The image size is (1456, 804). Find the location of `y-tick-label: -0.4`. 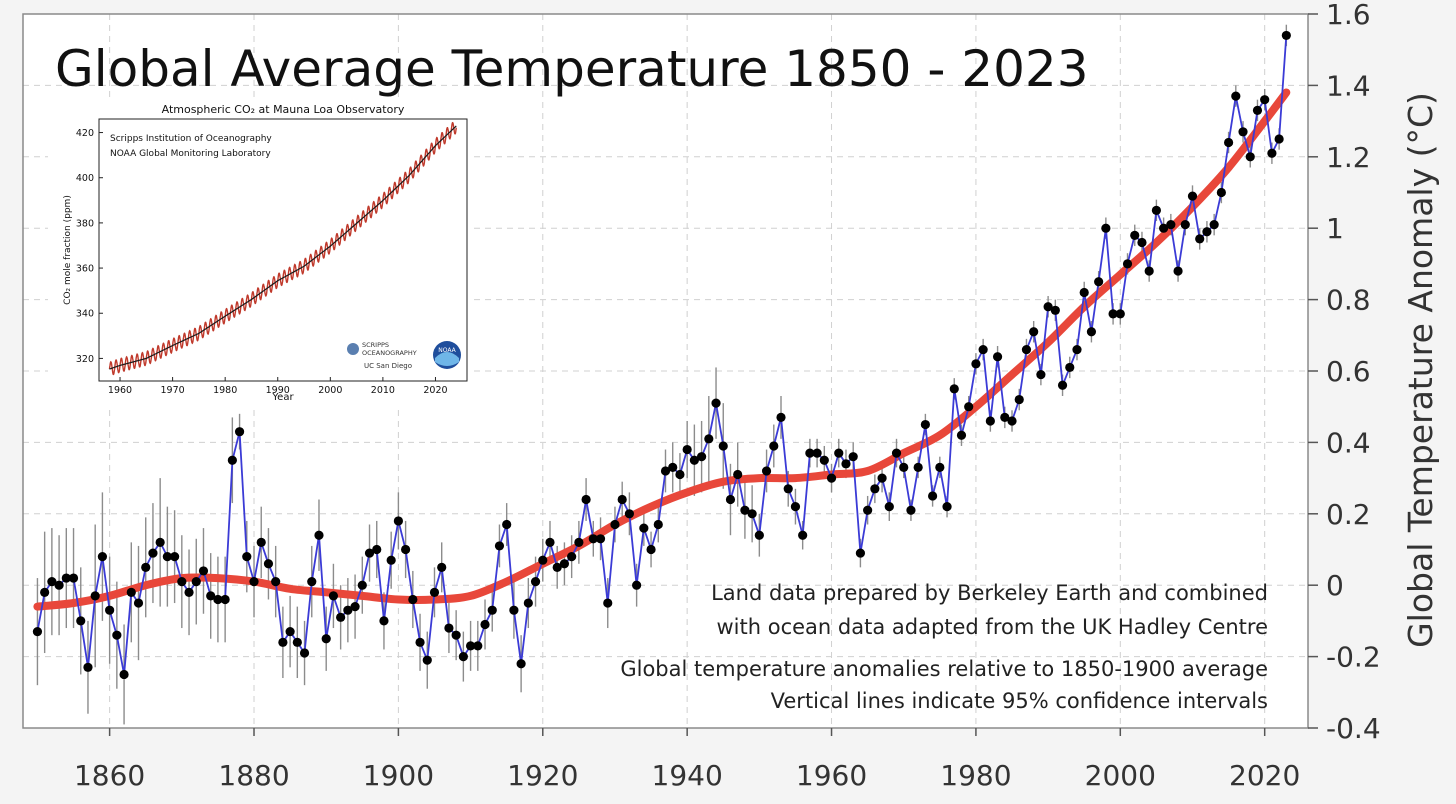

y-tick-label: -0.4 is located at coordinates (1353, 728).